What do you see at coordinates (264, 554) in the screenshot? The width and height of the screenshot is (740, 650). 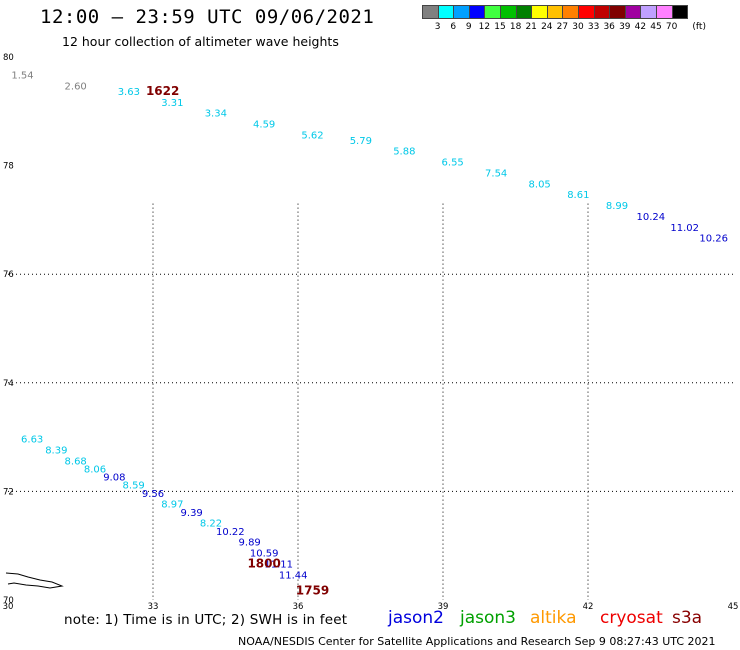 I see `wave-height-label: 10.59` at bounding box center [264, 554].